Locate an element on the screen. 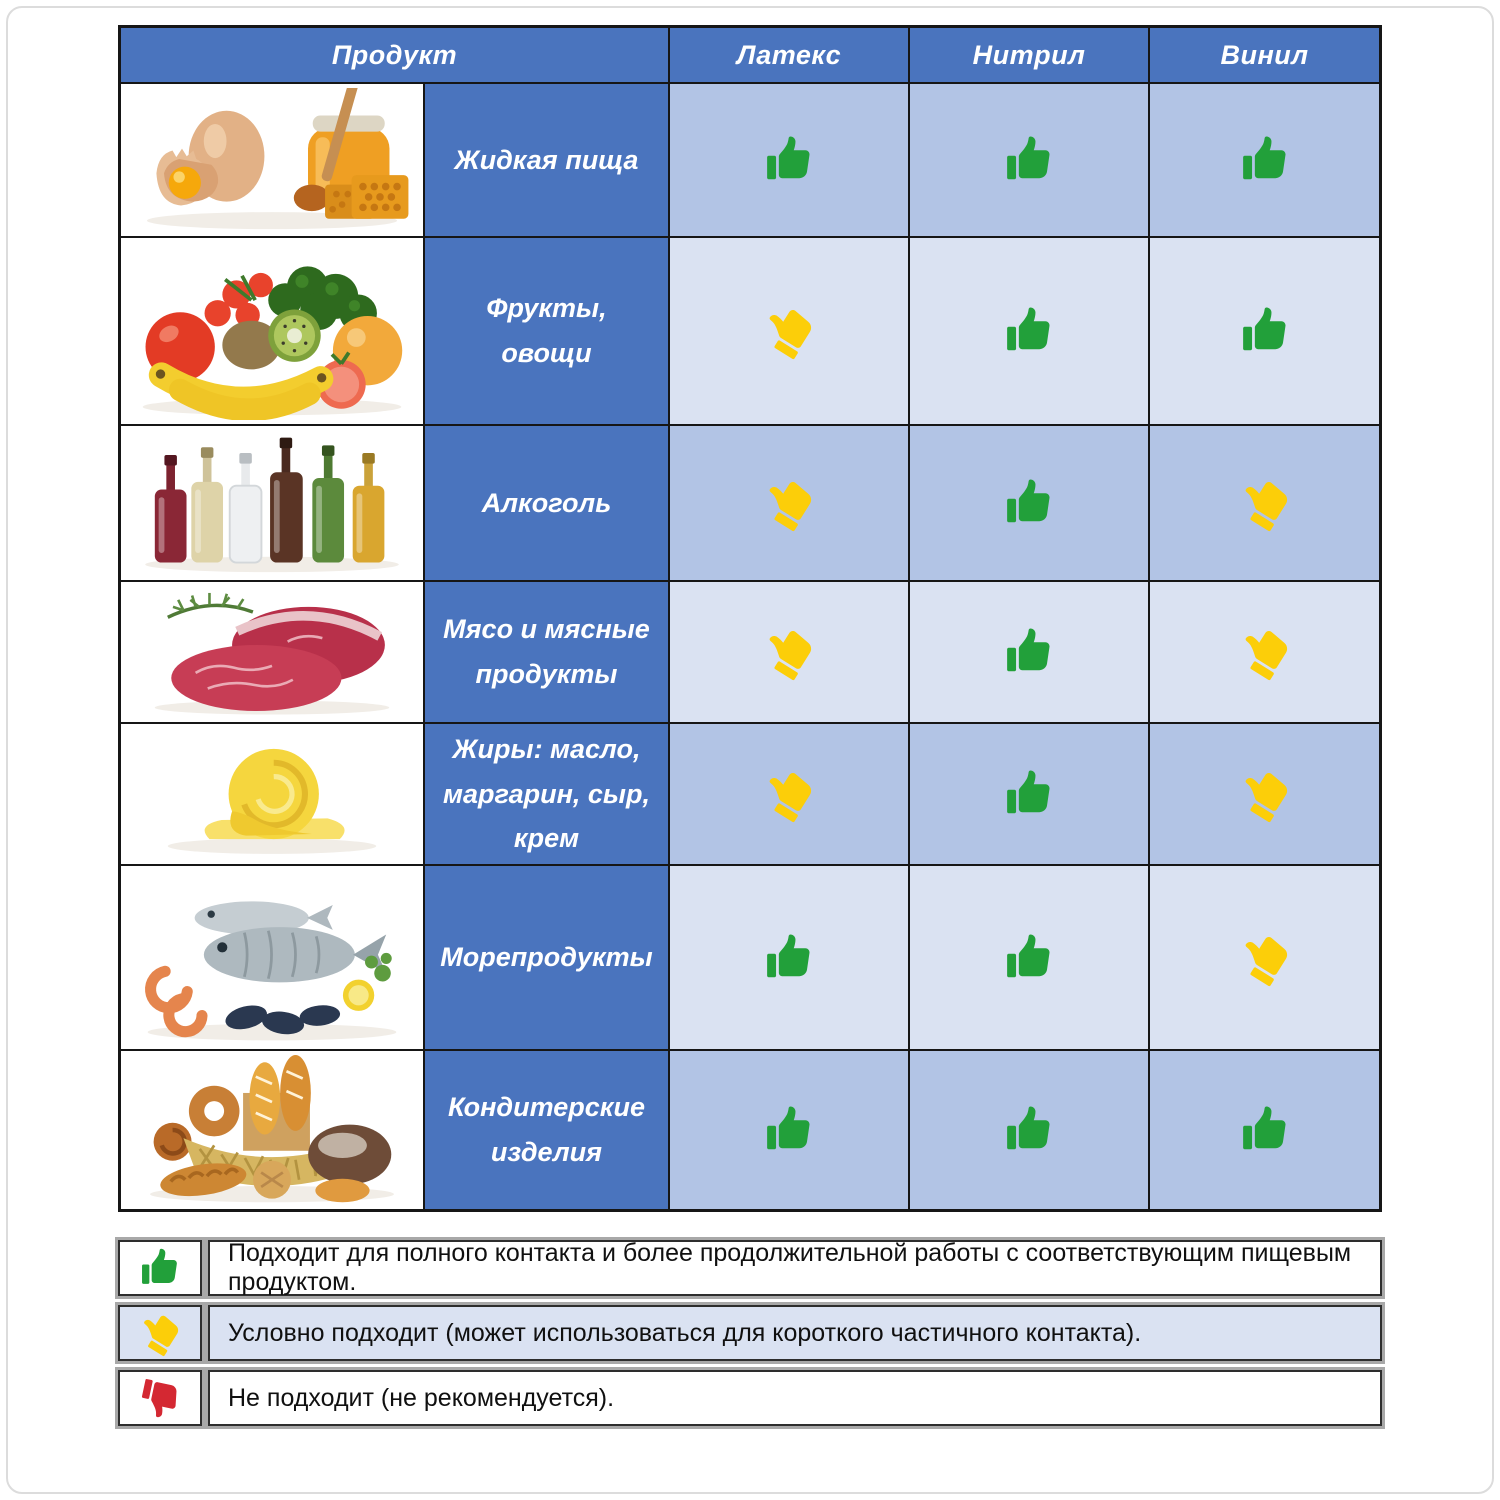 This screenshot has height=1500, width=1500. header-cell-vinyl: Винил is located at coordinates (1263, 55).